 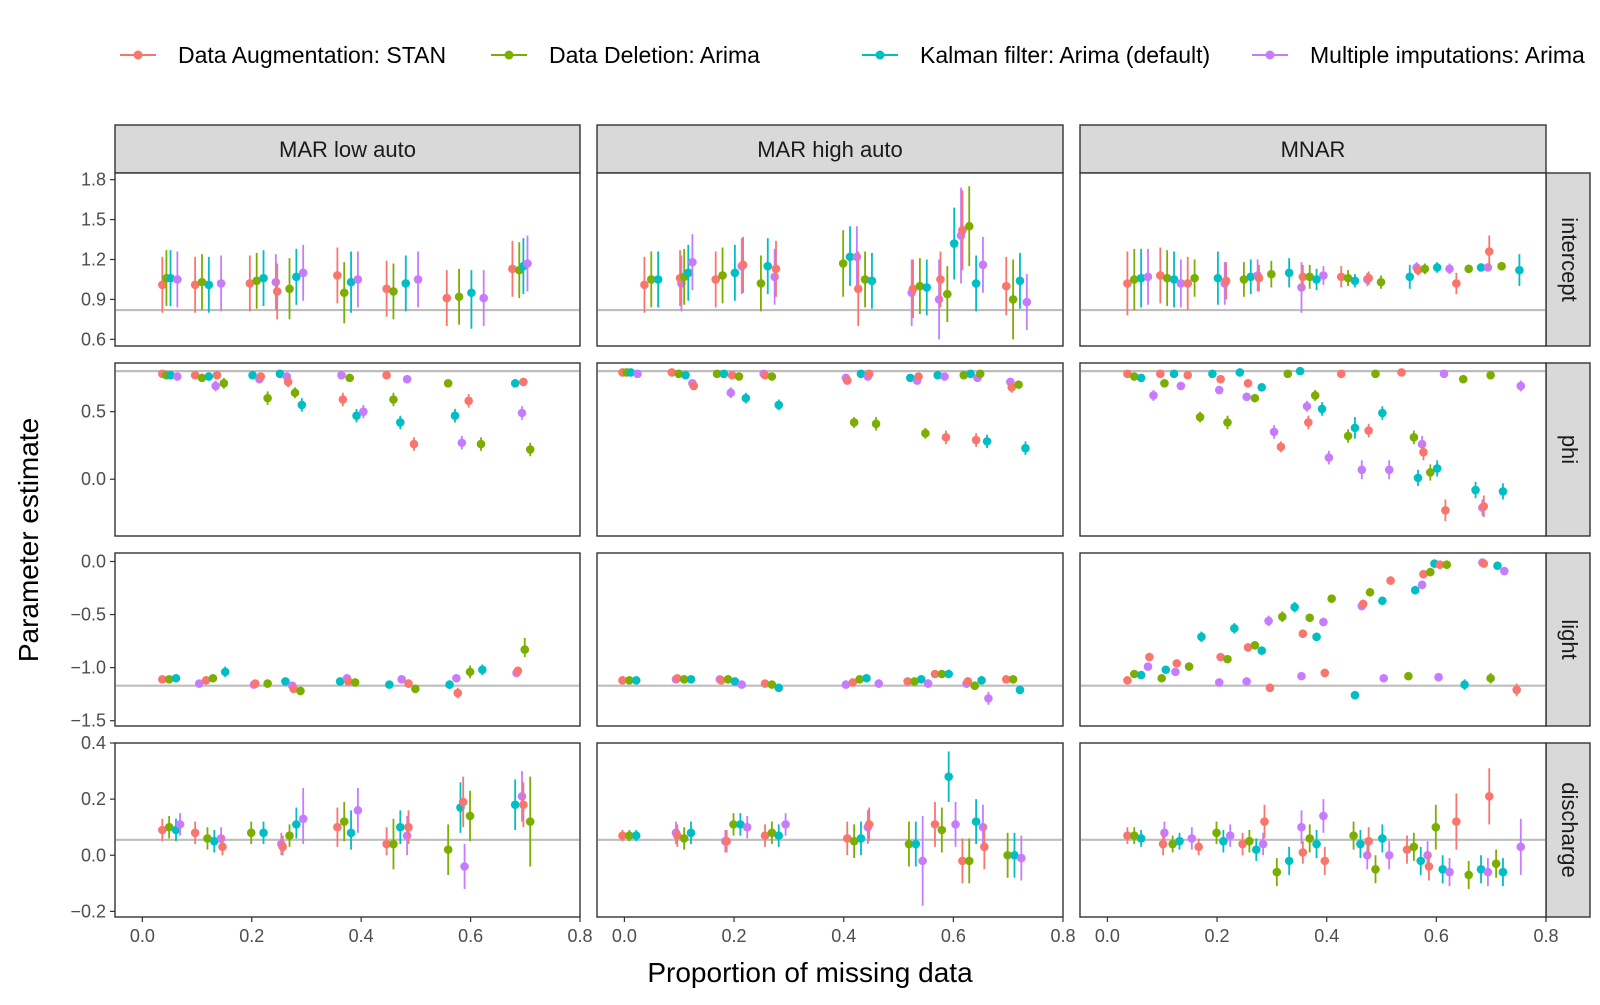 What do you see at coordinates (1313, 149) in the screenshot?
I see `column-strip-label: MNAR` at bounding box center [1313, 149].